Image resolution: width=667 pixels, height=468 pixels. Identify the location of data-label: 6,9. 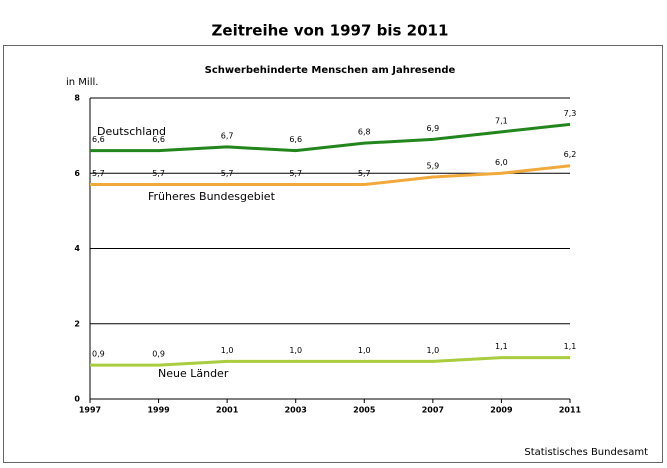
(432, 128).